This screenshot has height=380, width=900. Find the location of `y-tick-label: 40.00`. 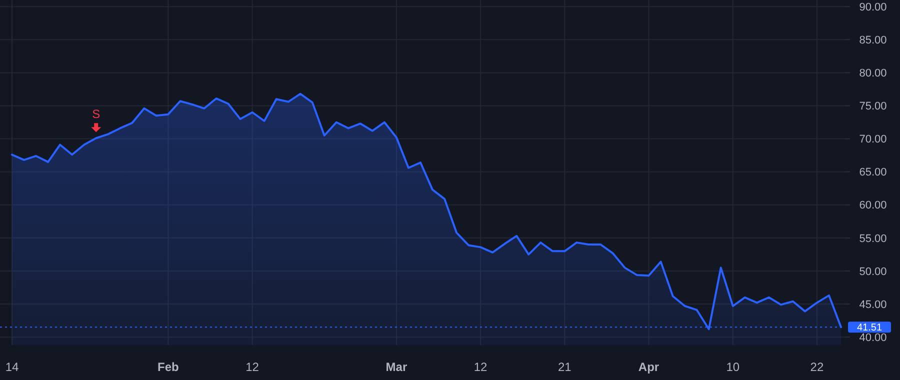

y-tick-label: 40.00 is located at coordinates (873, 338).